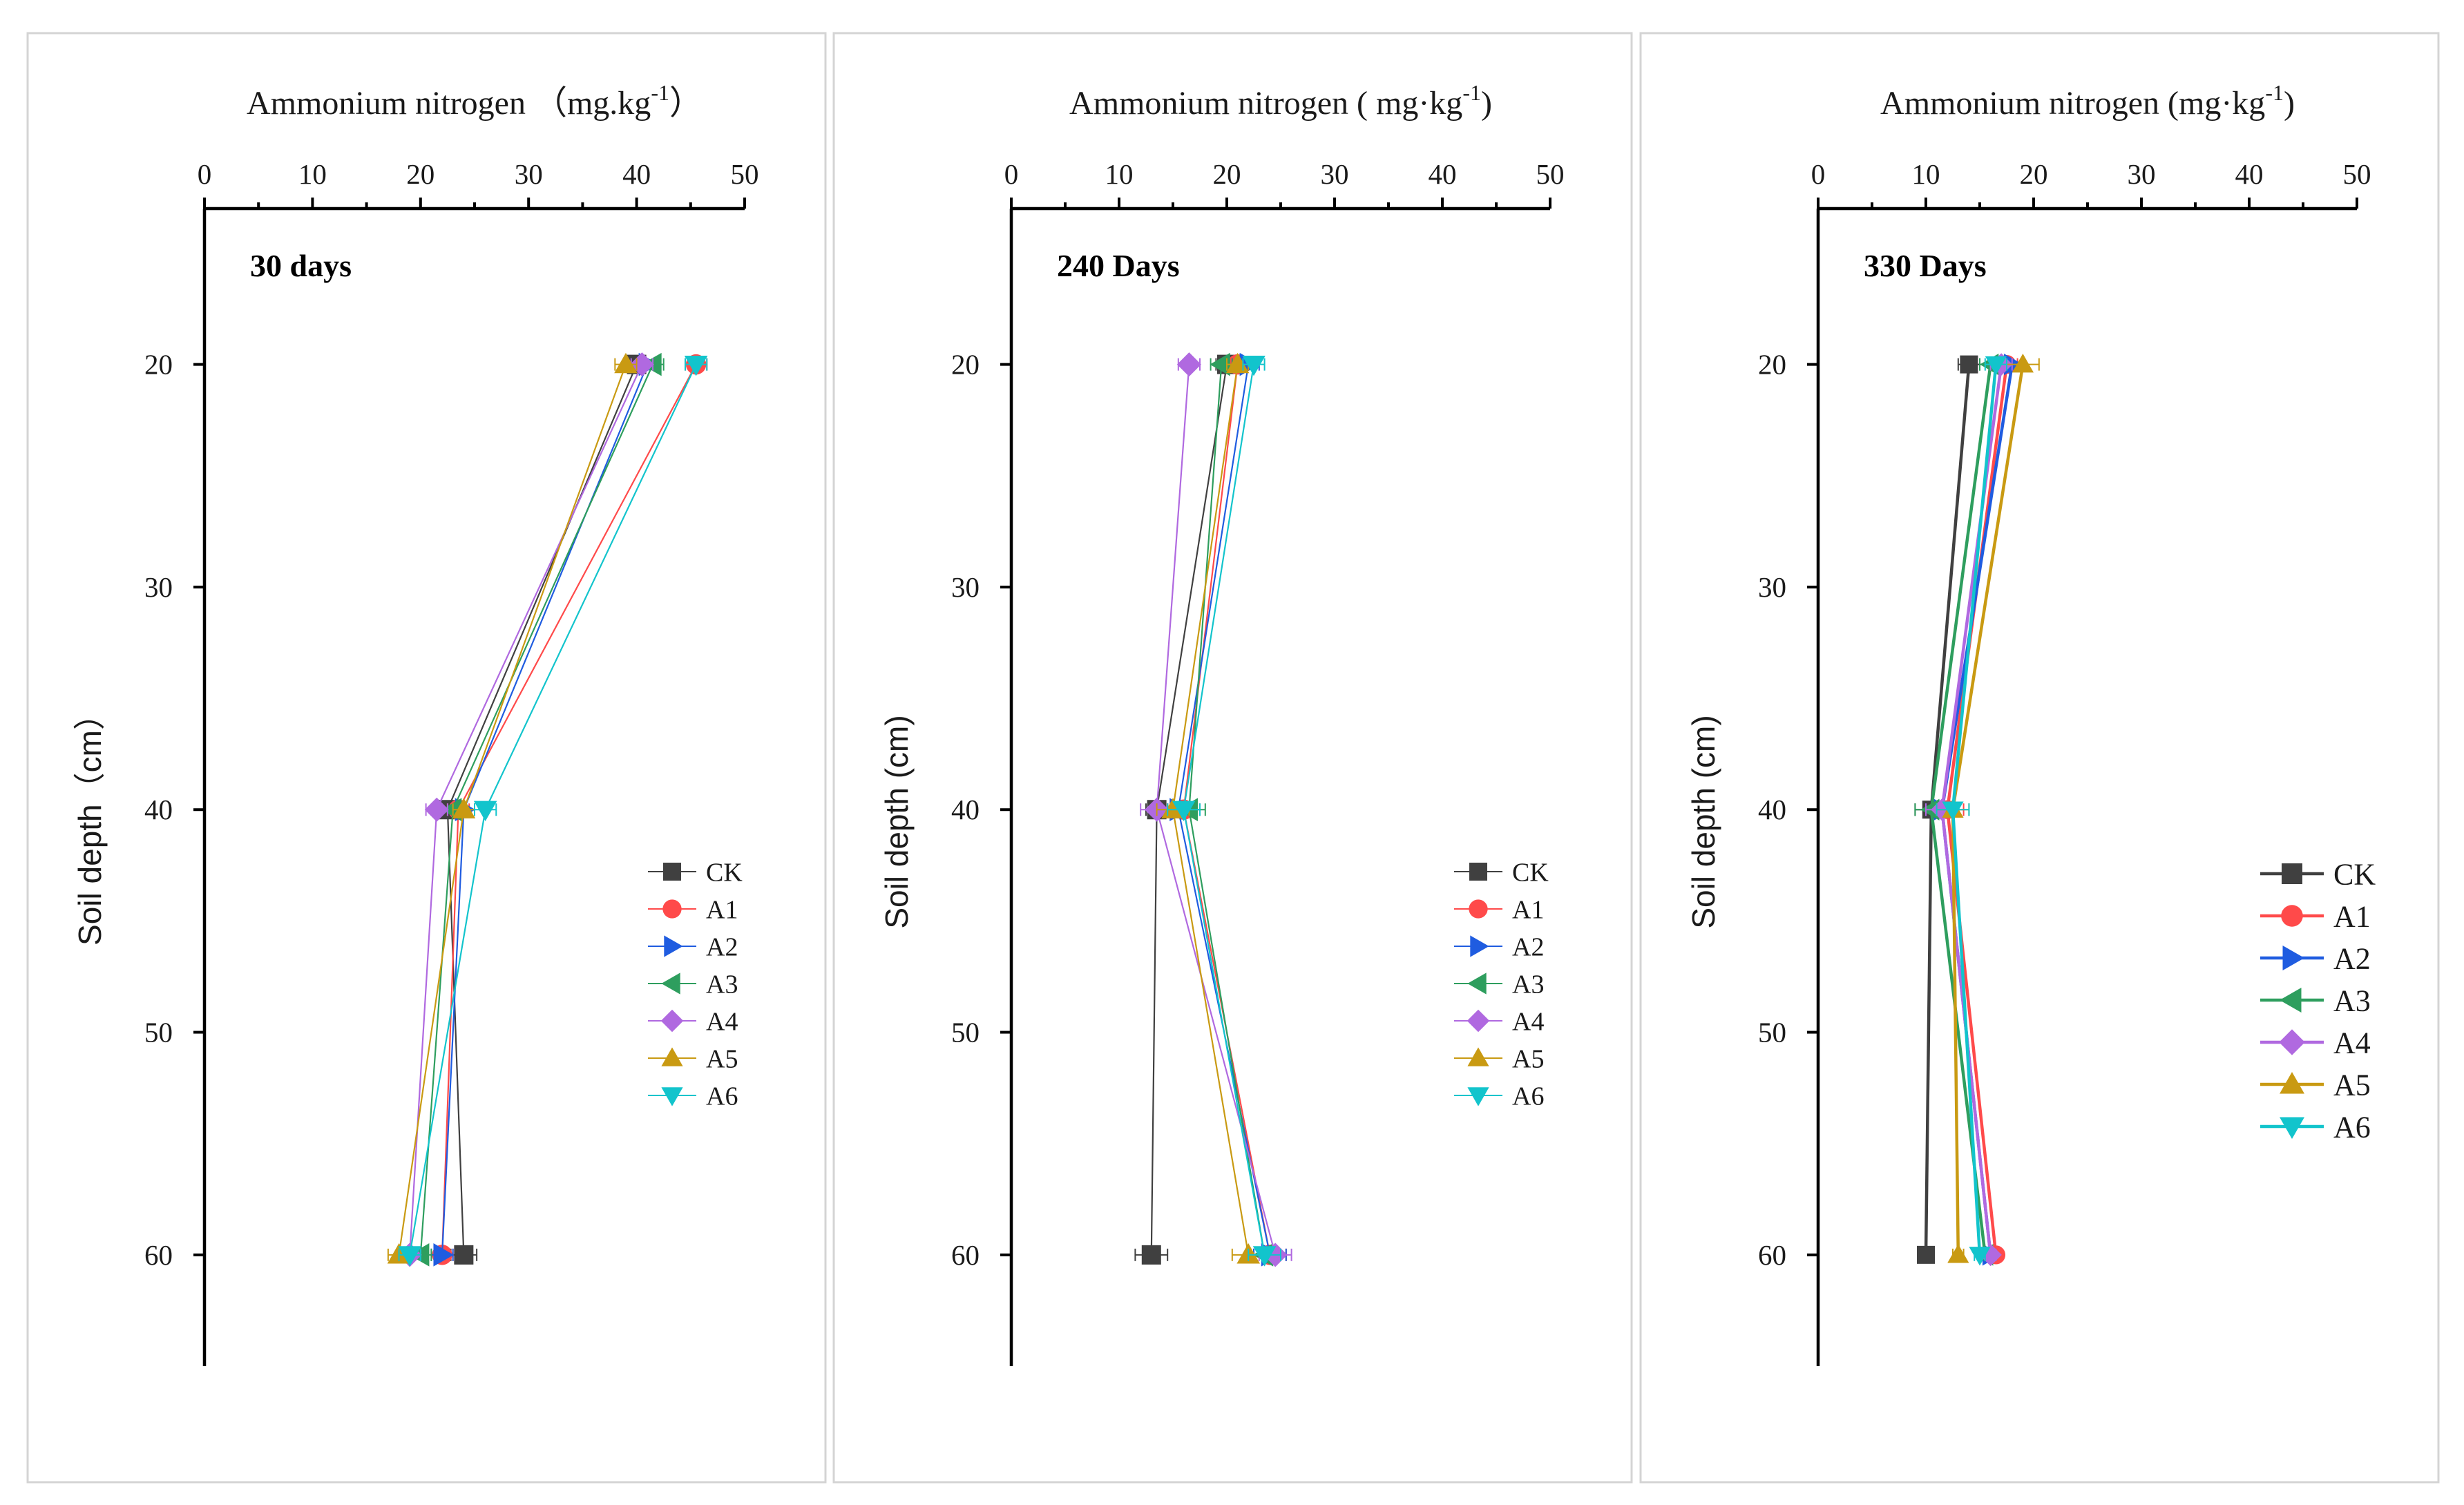 This screenshot has height=1505, width=2464. I want to click on x-axis-title-main: Ammonium nitrogen （mg.kg, so click(449, 103).